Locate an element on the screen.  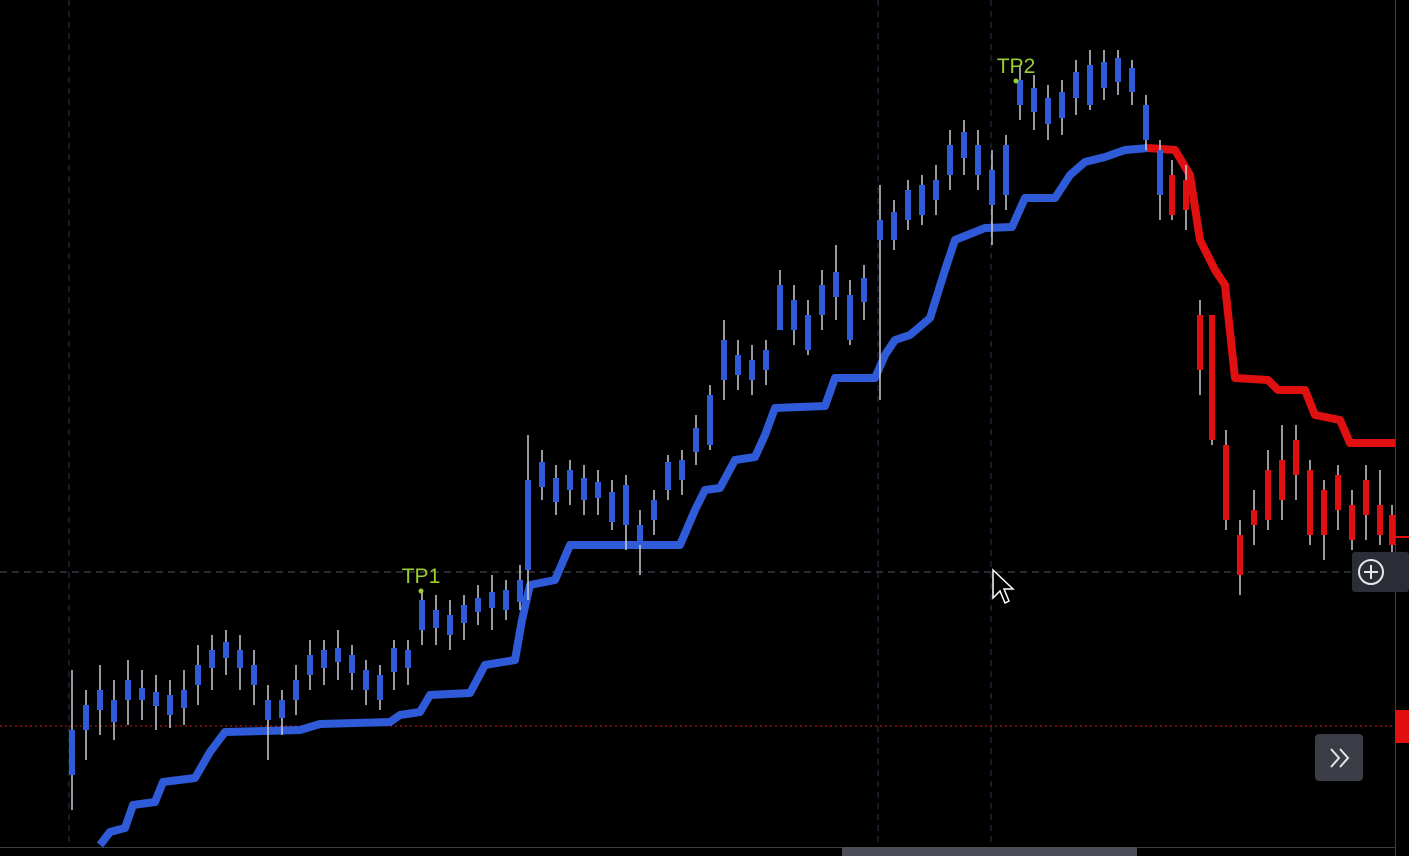
price-tag is located at coordinates (1402, 726).